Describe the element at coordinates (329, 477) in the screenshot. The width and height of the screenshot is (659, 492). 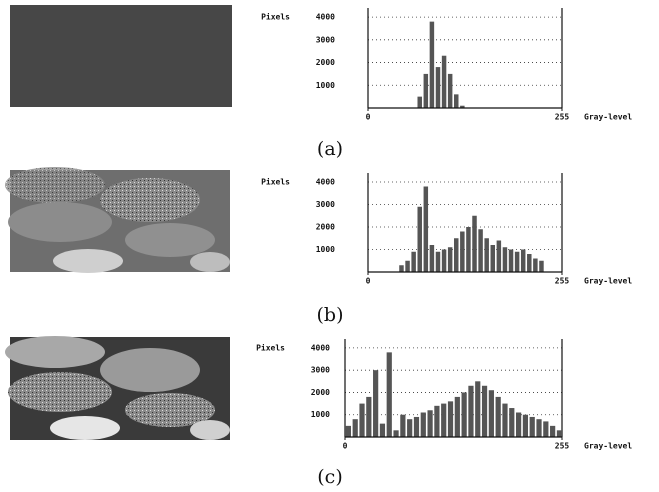
I see `caption: (c)` at that location.